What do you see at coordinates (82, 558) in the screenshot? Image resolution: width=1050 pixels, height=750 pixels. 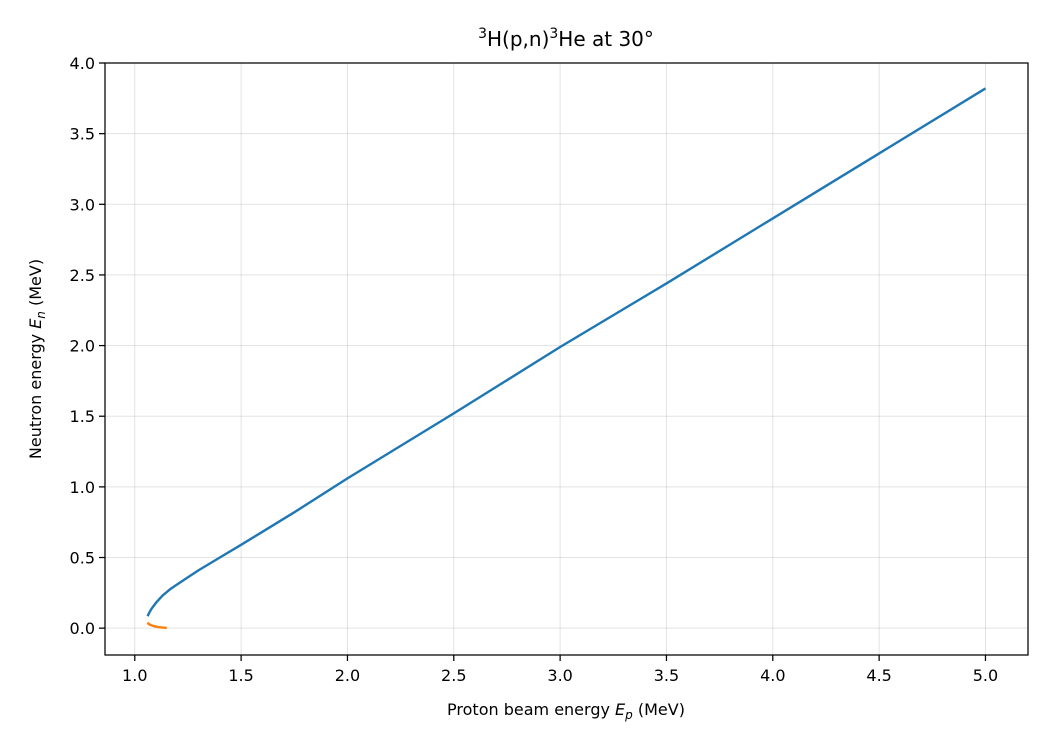 I see `y-tick-label: 0.5` at bounding box center [82, 558].